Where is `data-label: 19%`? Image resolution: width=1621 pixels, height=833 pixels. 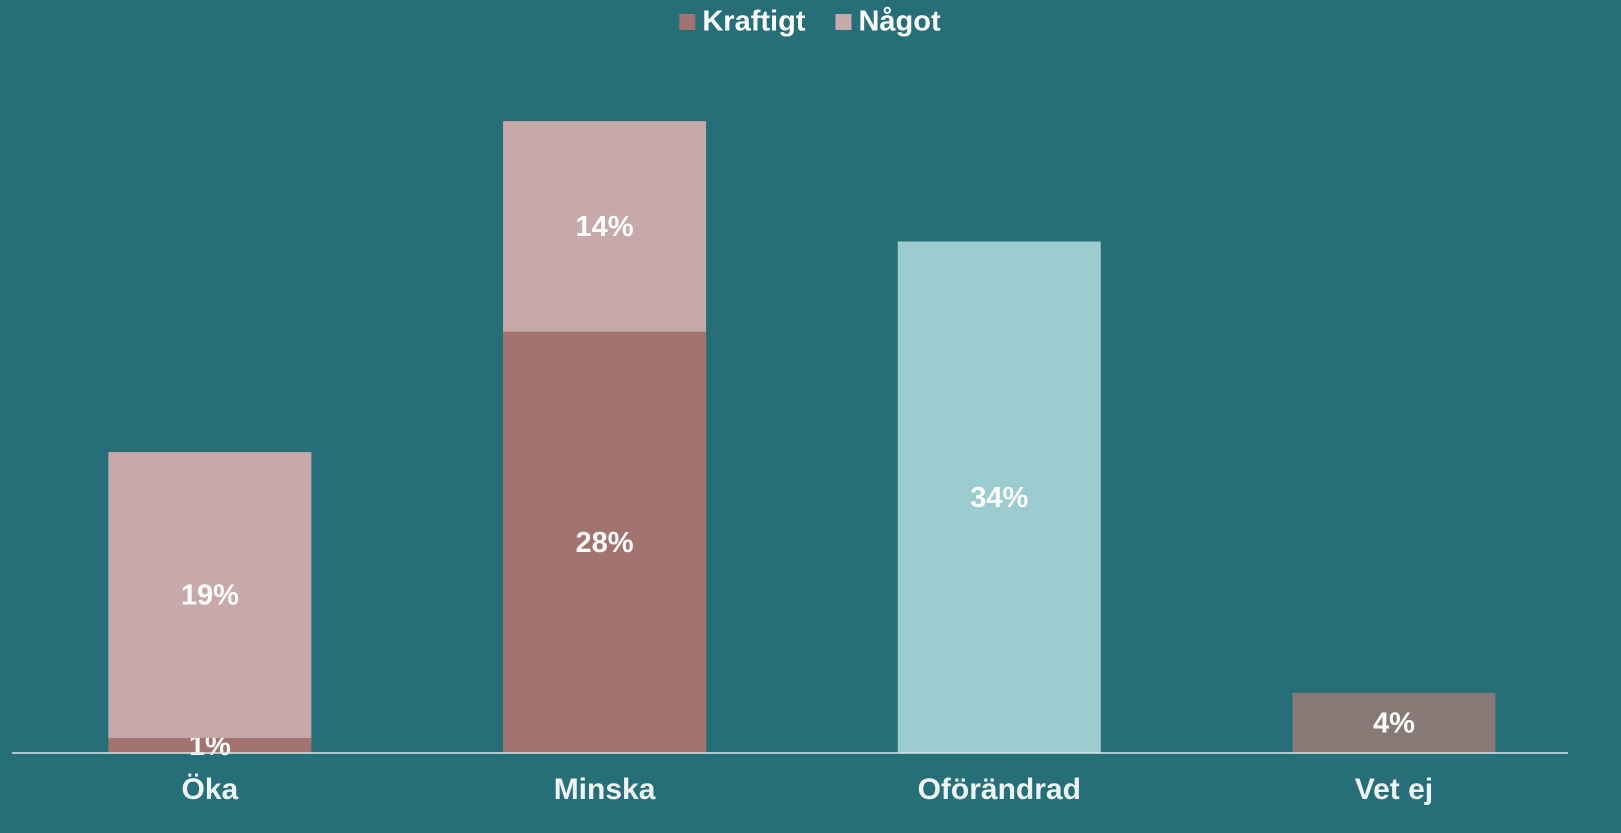
data-label: 19% is located at coordinates (210, 596).